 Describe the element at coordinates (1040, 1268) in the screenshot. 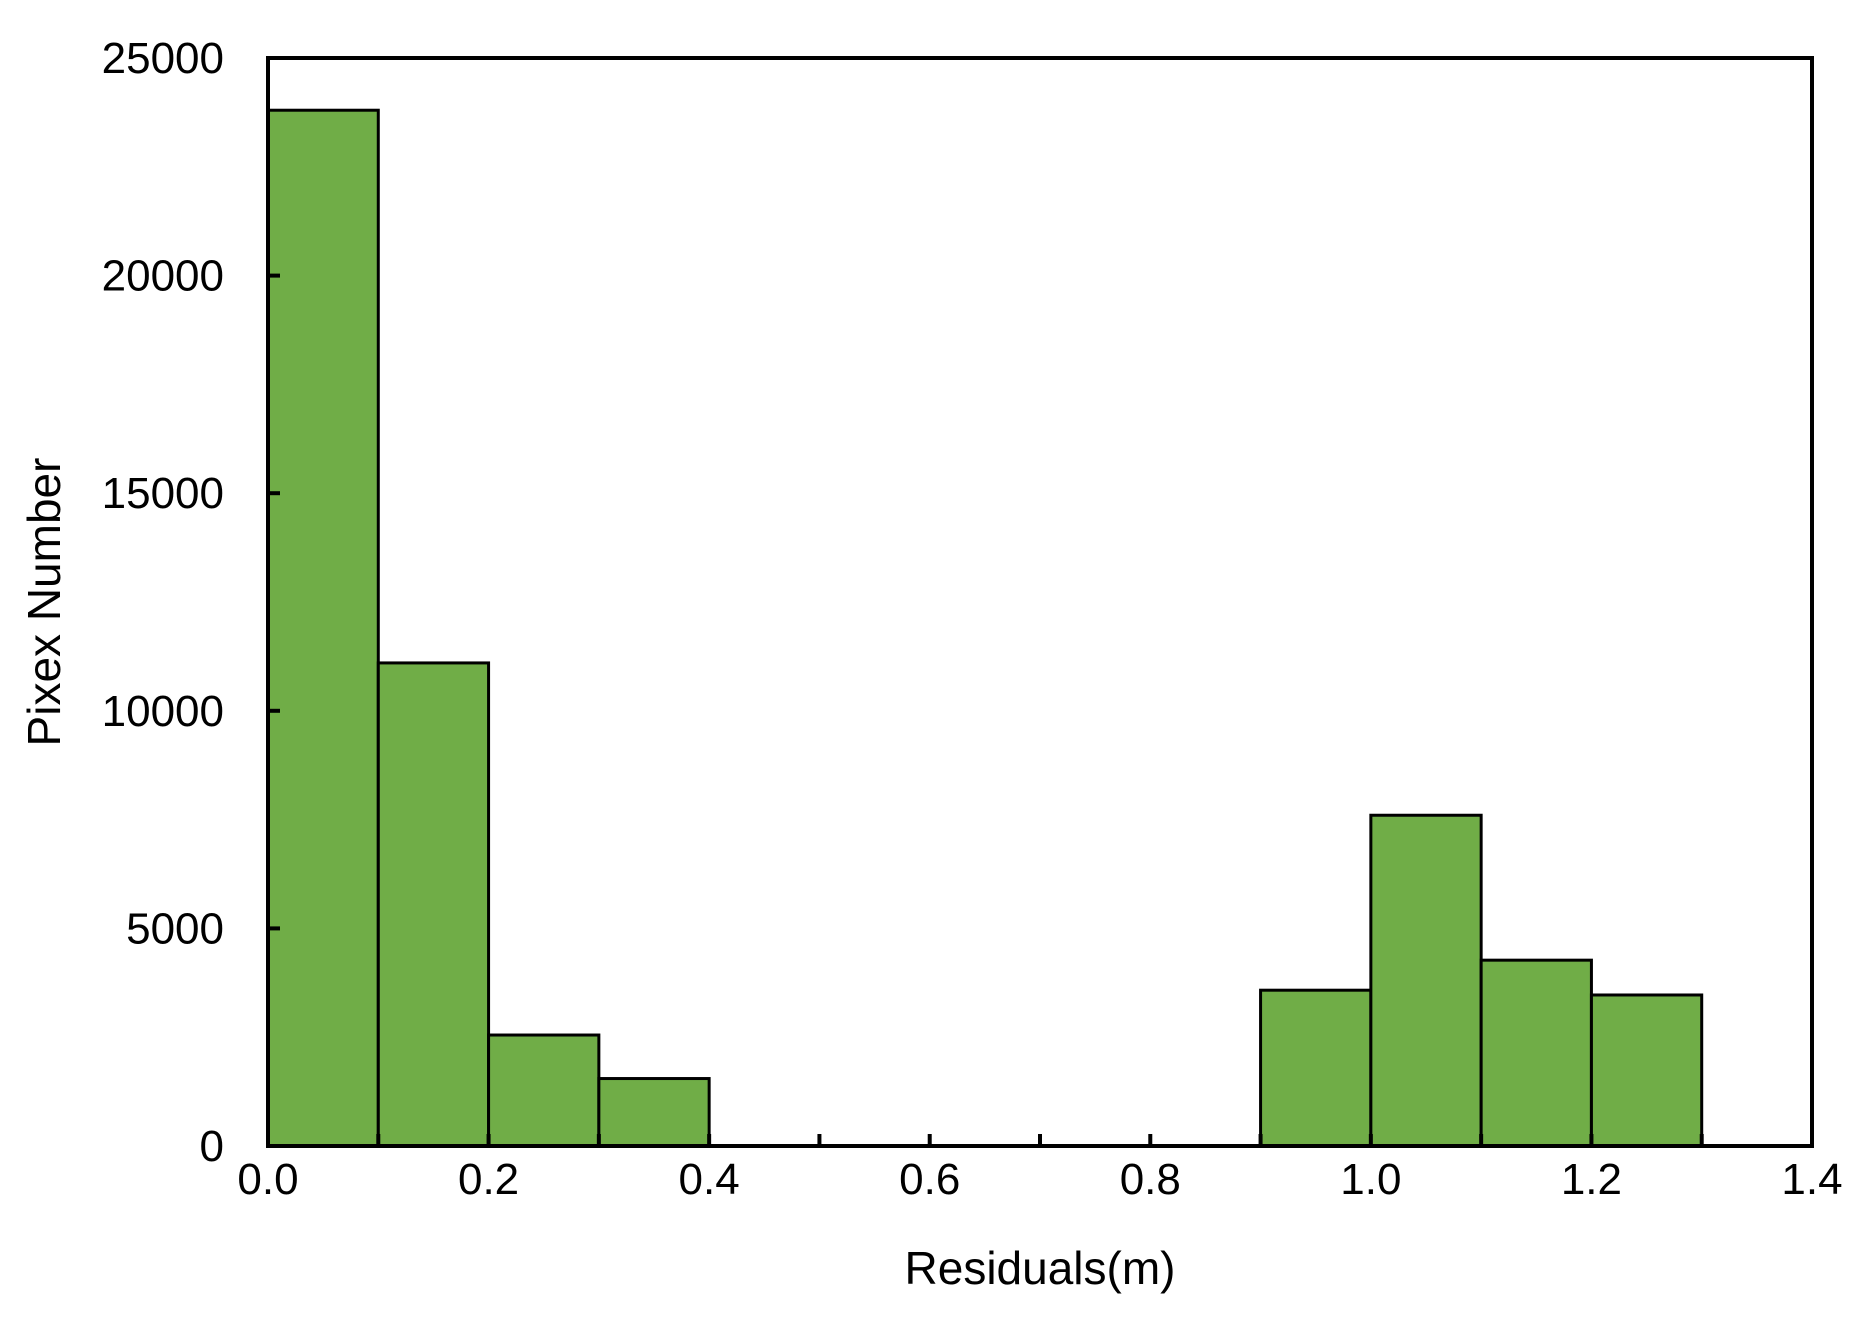

I see `x-axis-title: Residuals(m)` at that location.